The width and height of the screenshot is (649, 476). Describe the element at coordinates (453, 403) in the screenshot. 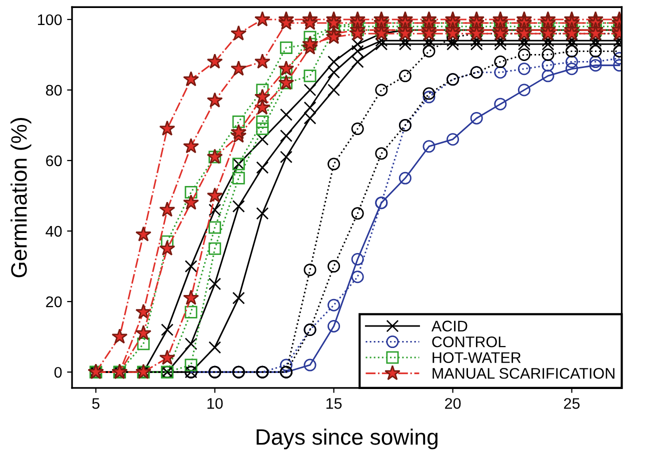

I see `x-tick-label: 20` at that location.